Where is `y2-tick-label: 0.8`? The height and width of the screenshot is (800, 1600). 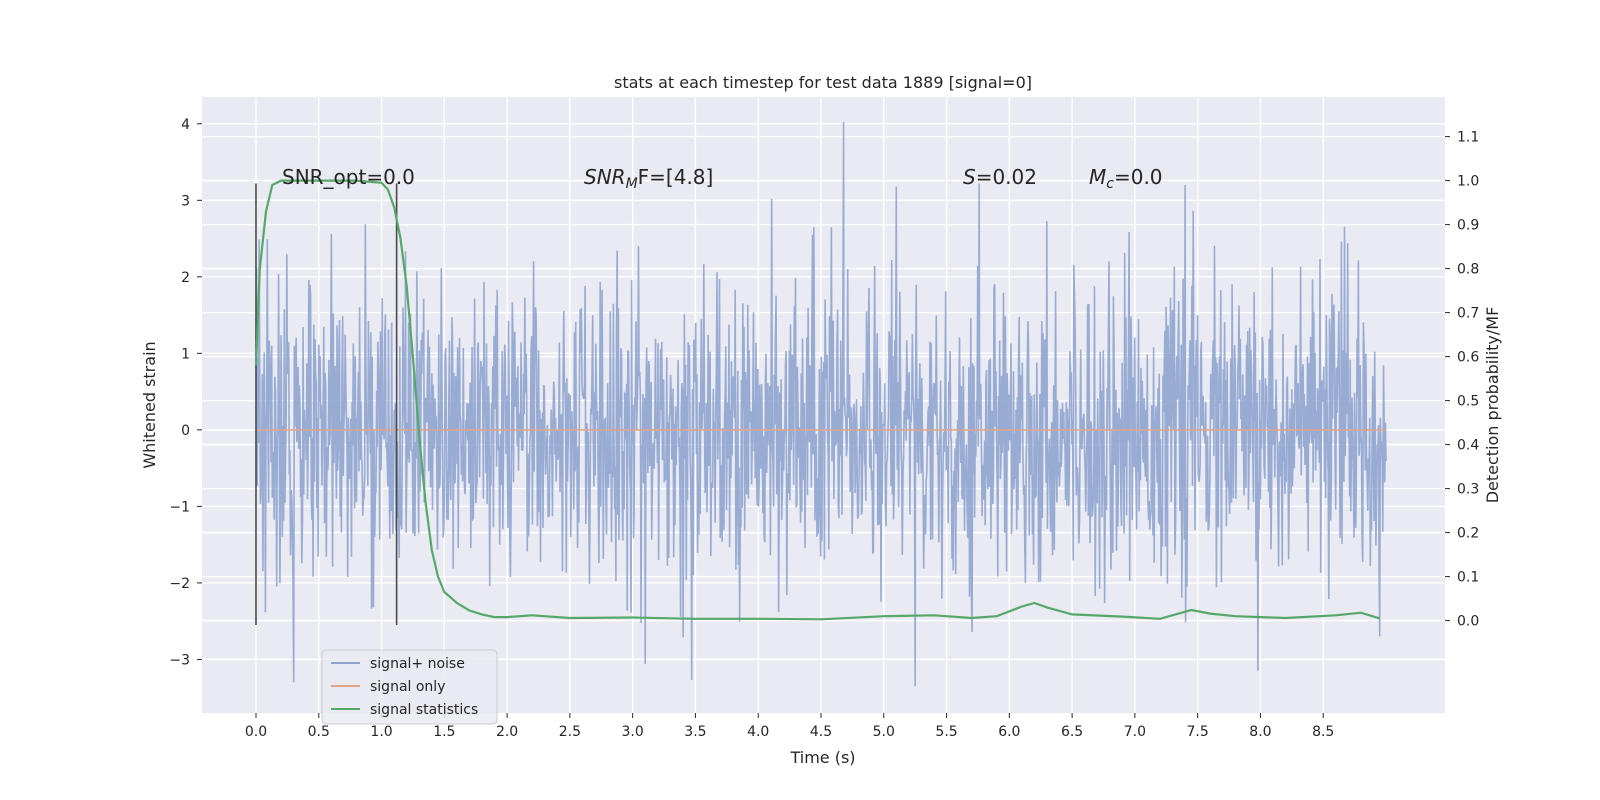
y2-tick-label: 0.8 is located at coordinates (1468, 270).